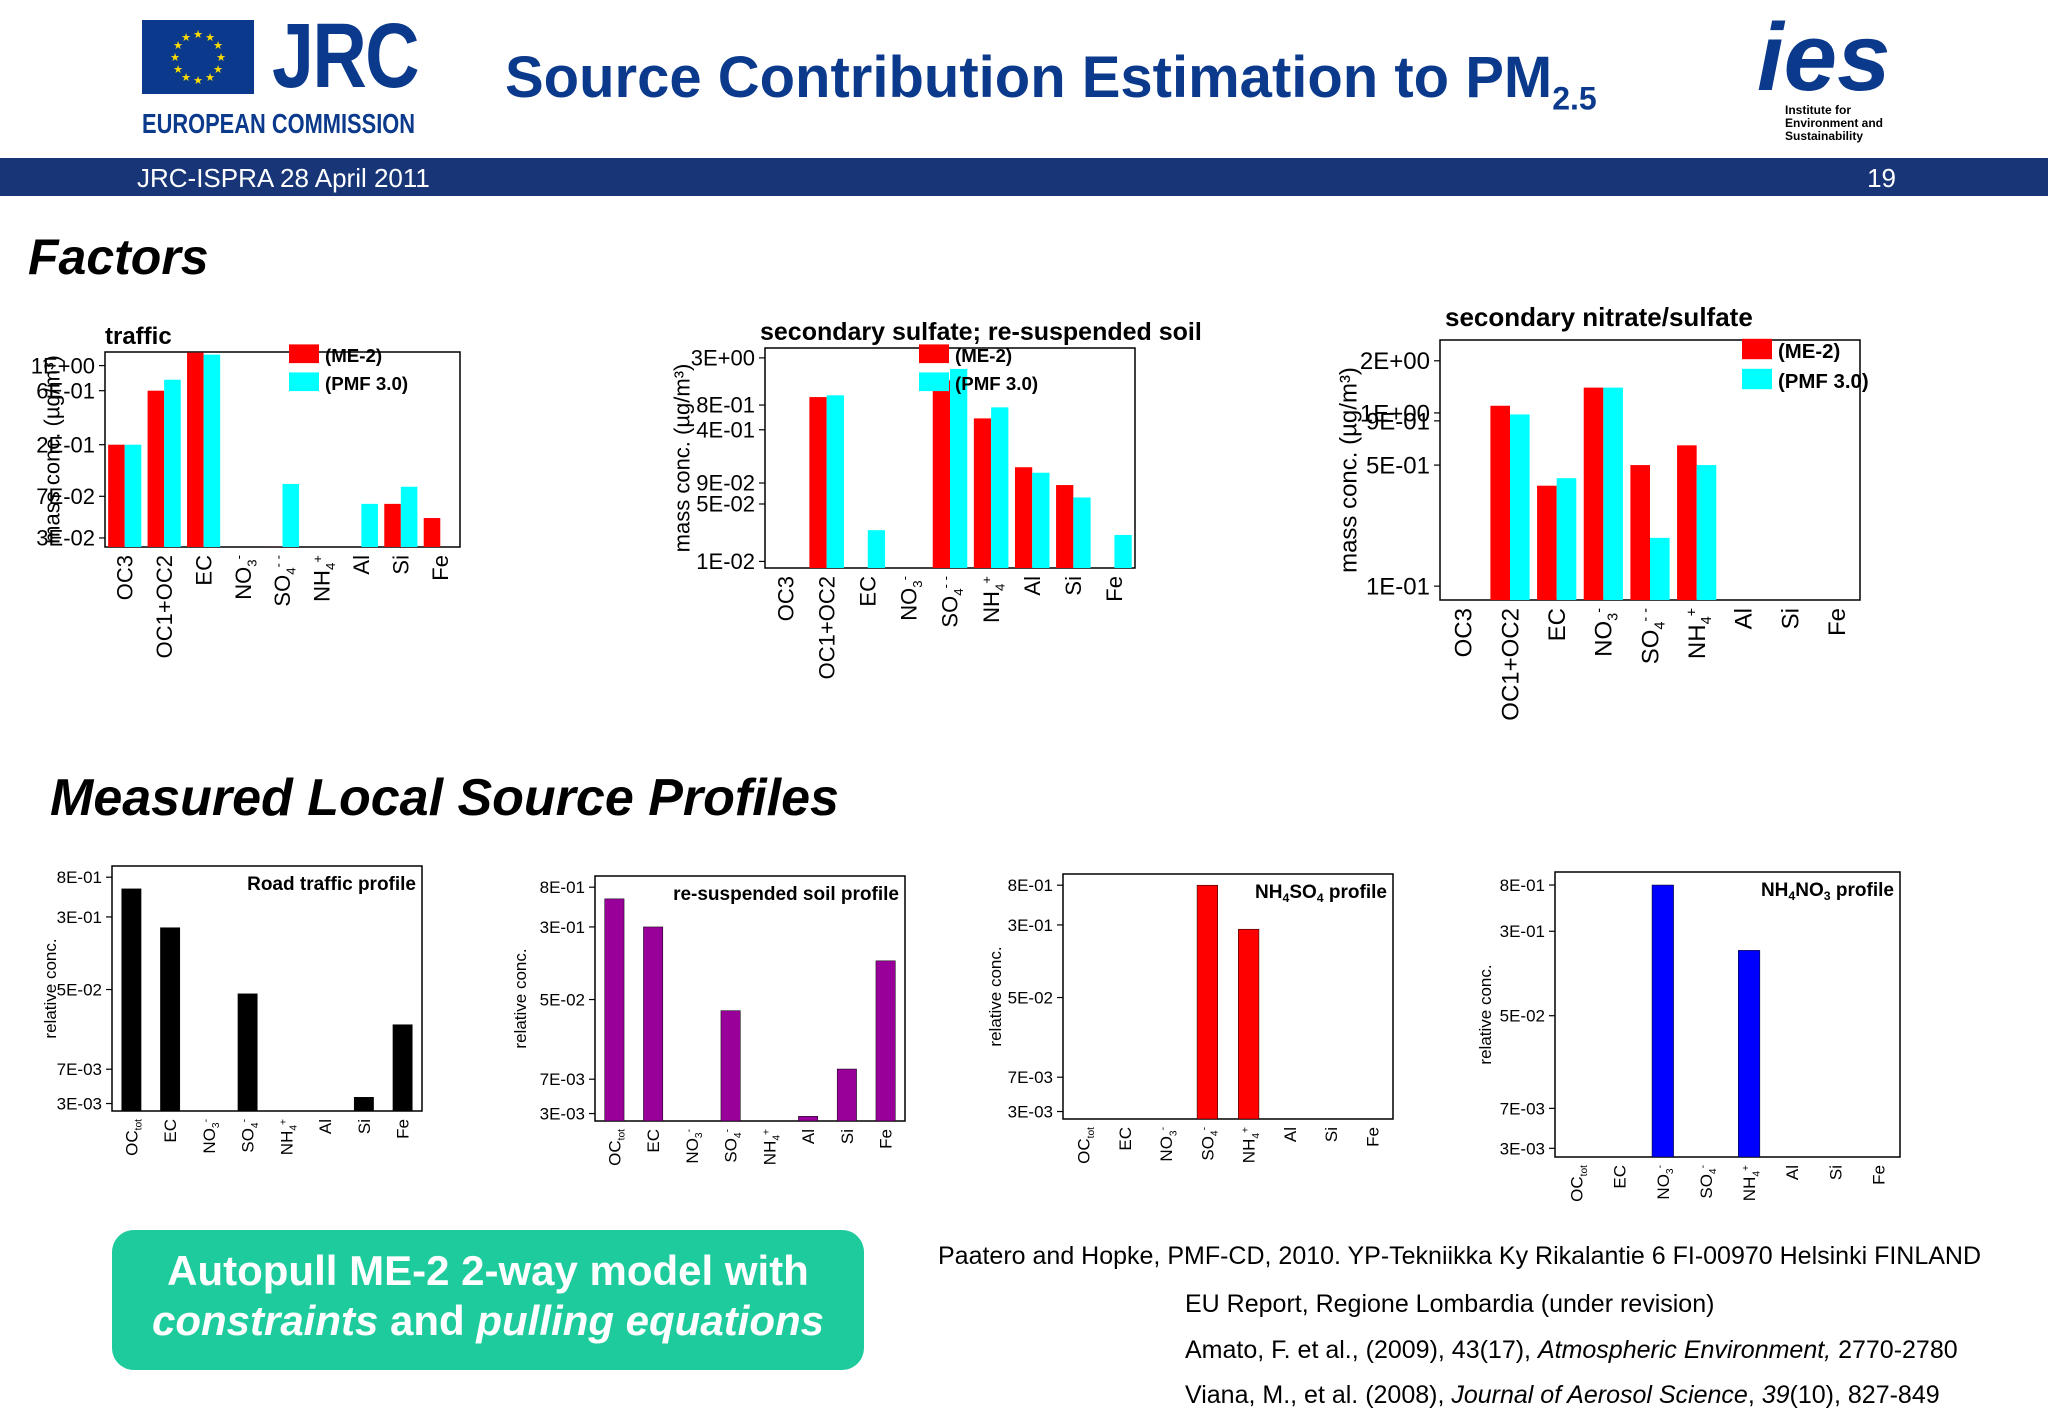 This screenshot has width=2048, height=1418. What do you see at coordinates (616, 1147) in the screenshot?
I see `x-tick-label: OCtot` at bounding box center [616, 1147].